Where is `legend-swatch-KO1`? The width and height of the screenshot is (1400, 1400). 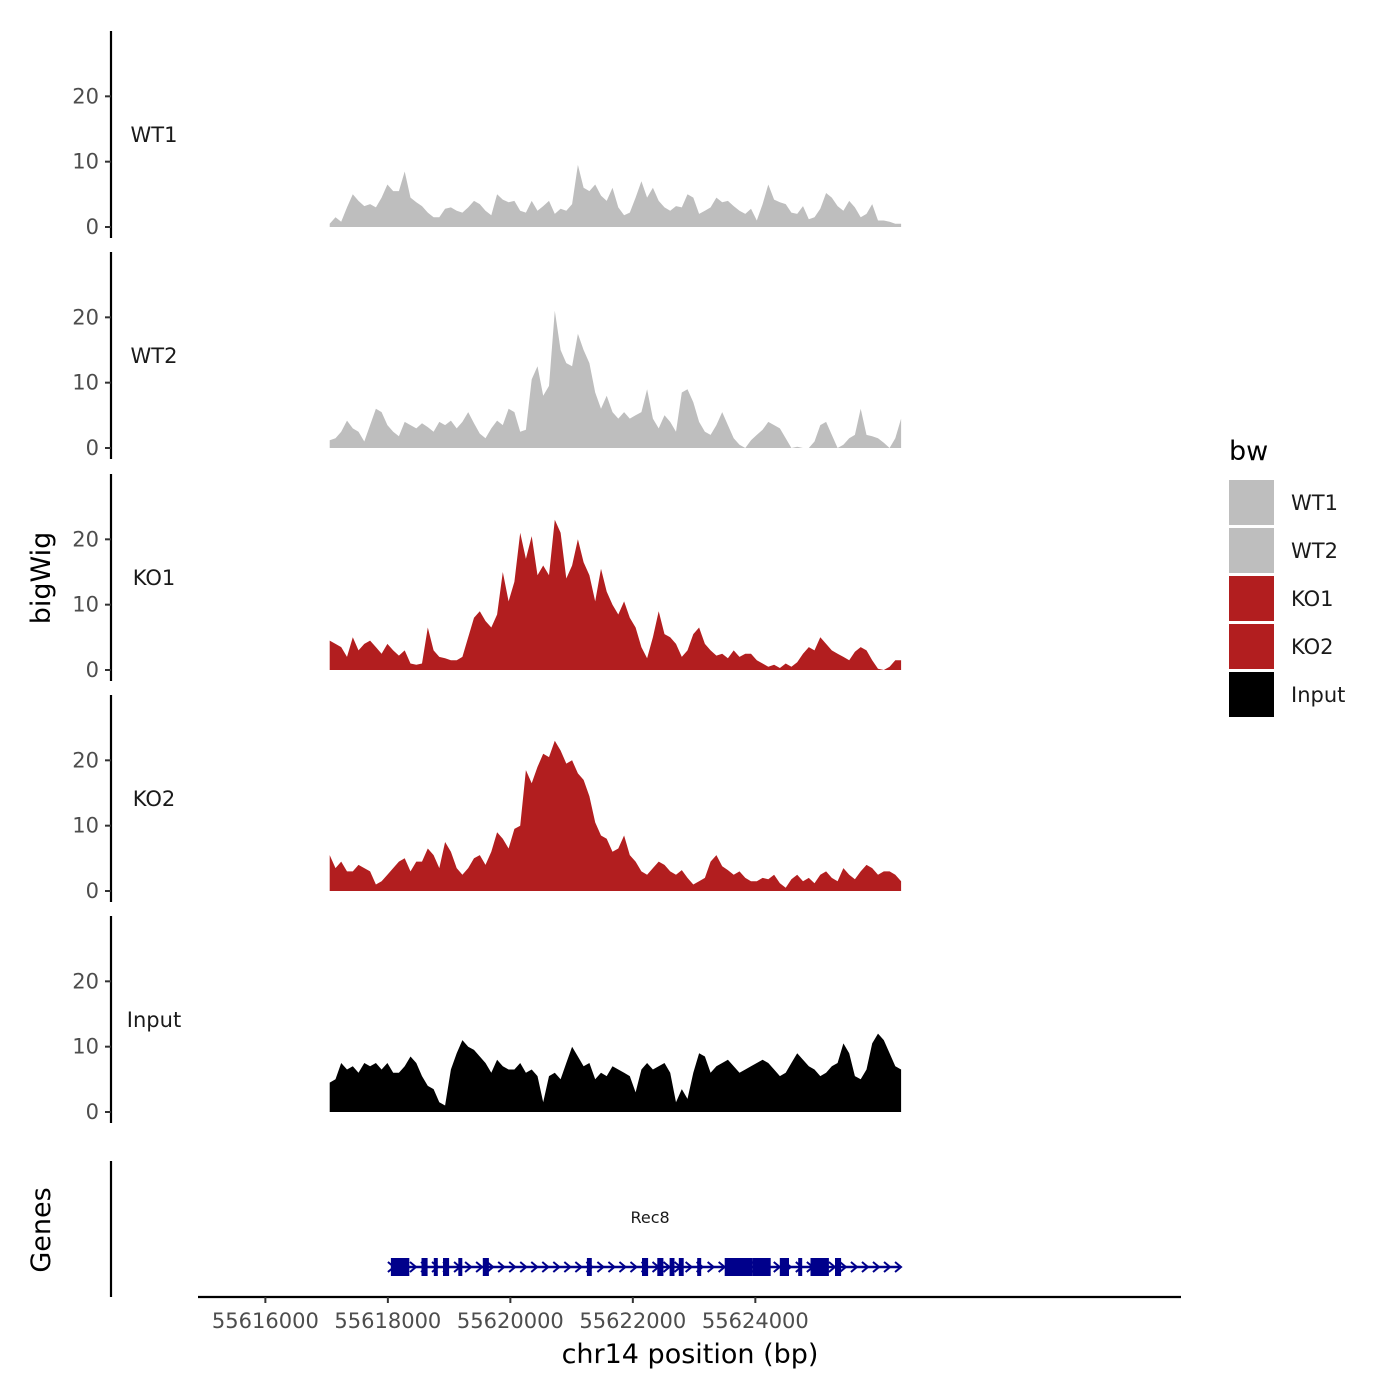
legend-swatch-KO1 is located at coordinates (1251, 598).